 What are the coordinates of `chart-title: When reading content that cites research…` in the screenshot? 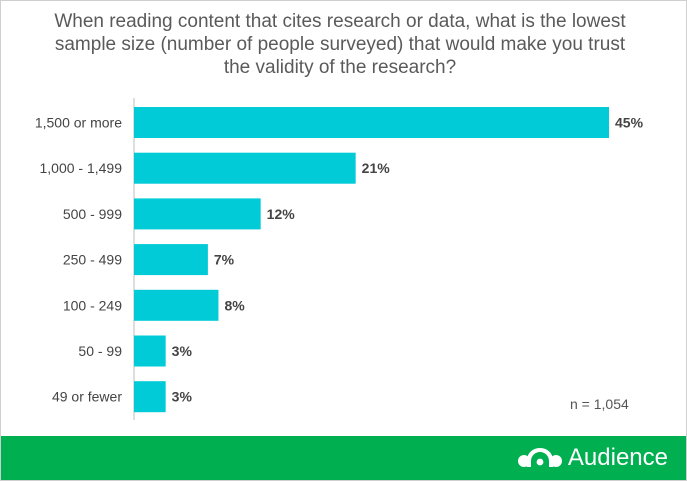 It's located at (340, 44).